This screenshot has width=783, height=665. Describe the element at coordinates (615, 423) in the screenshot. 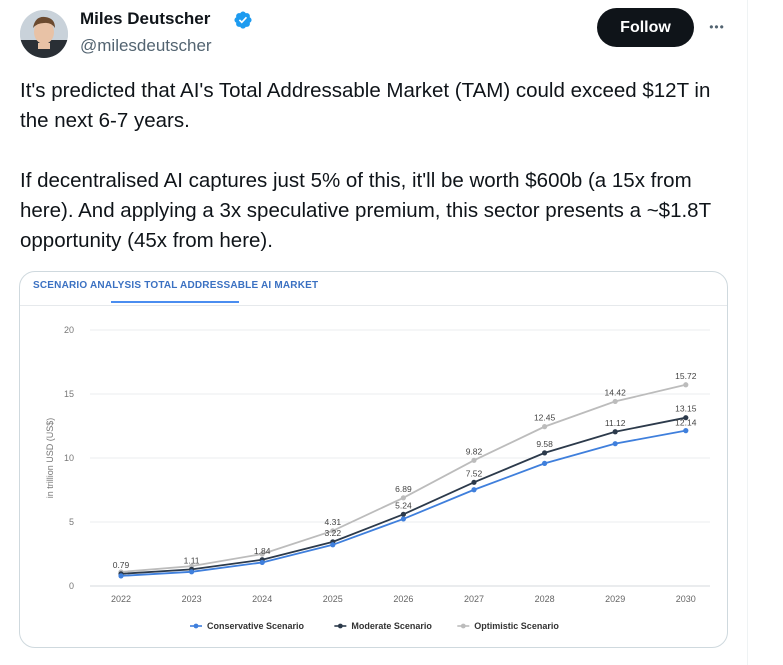

I see `data-label: 11.12` at that location.